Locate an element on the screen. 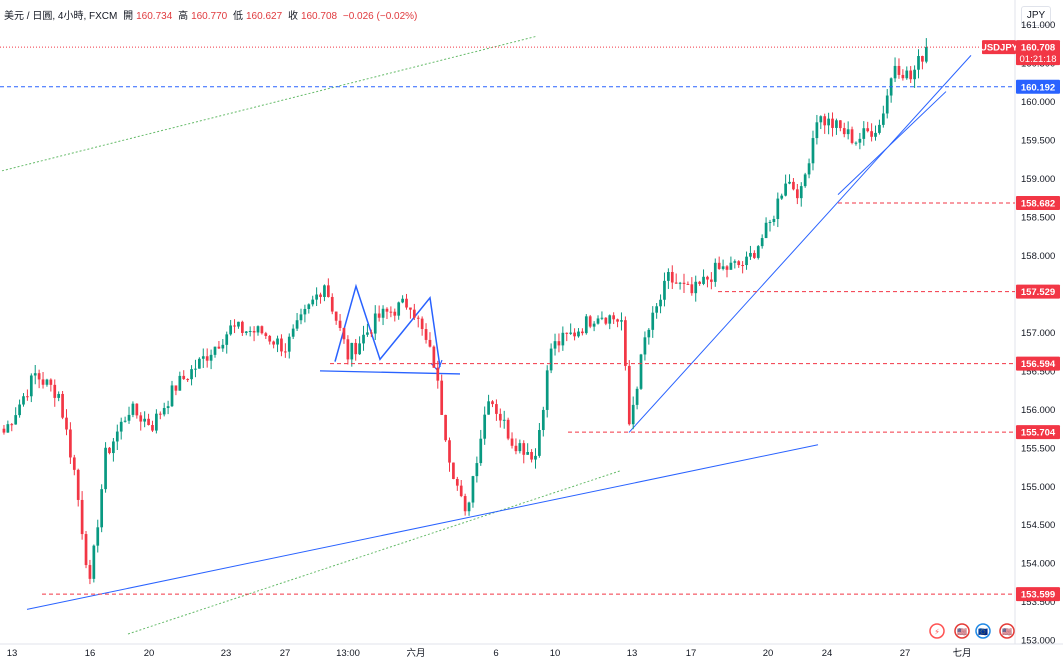 This screenshot has width=1063, height=662. y-tick-label: 157.000 is located at coordinates (1038, 333).